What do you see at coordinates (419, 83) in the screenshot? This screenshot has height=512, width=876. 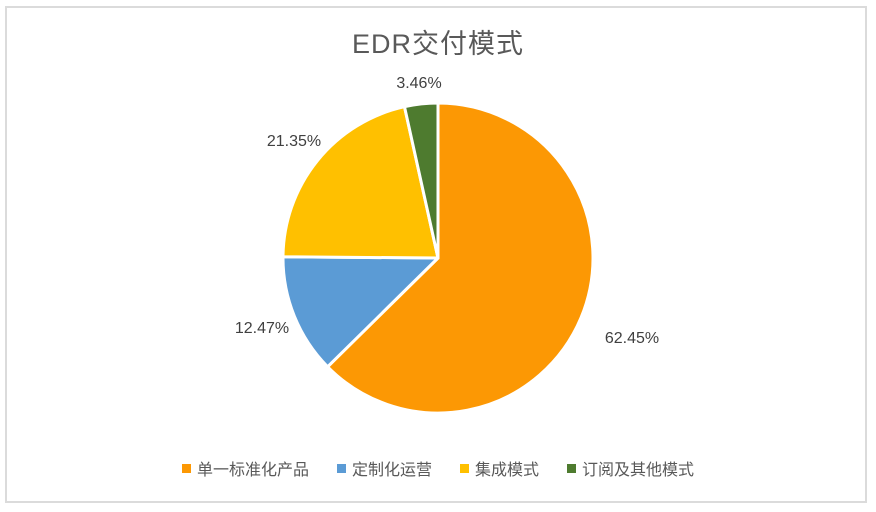 I see `data-label-3: 3.46%` at bounding box center [419, 83].